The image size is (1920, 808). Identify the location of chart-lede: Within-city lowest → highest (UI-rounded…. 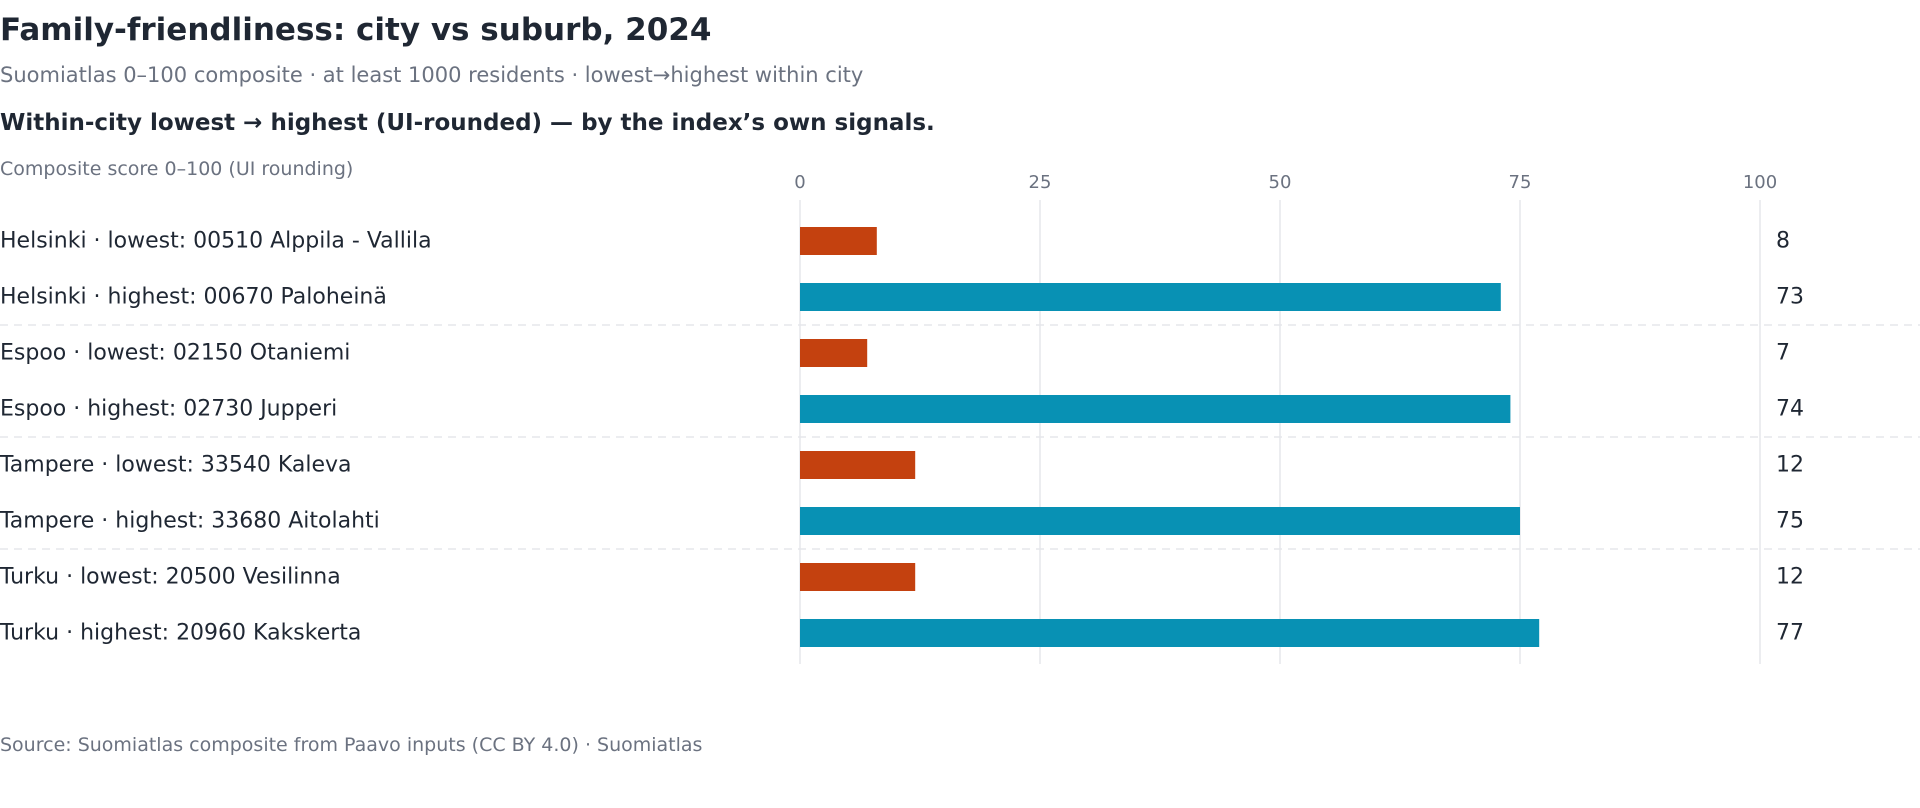
(467, 123).